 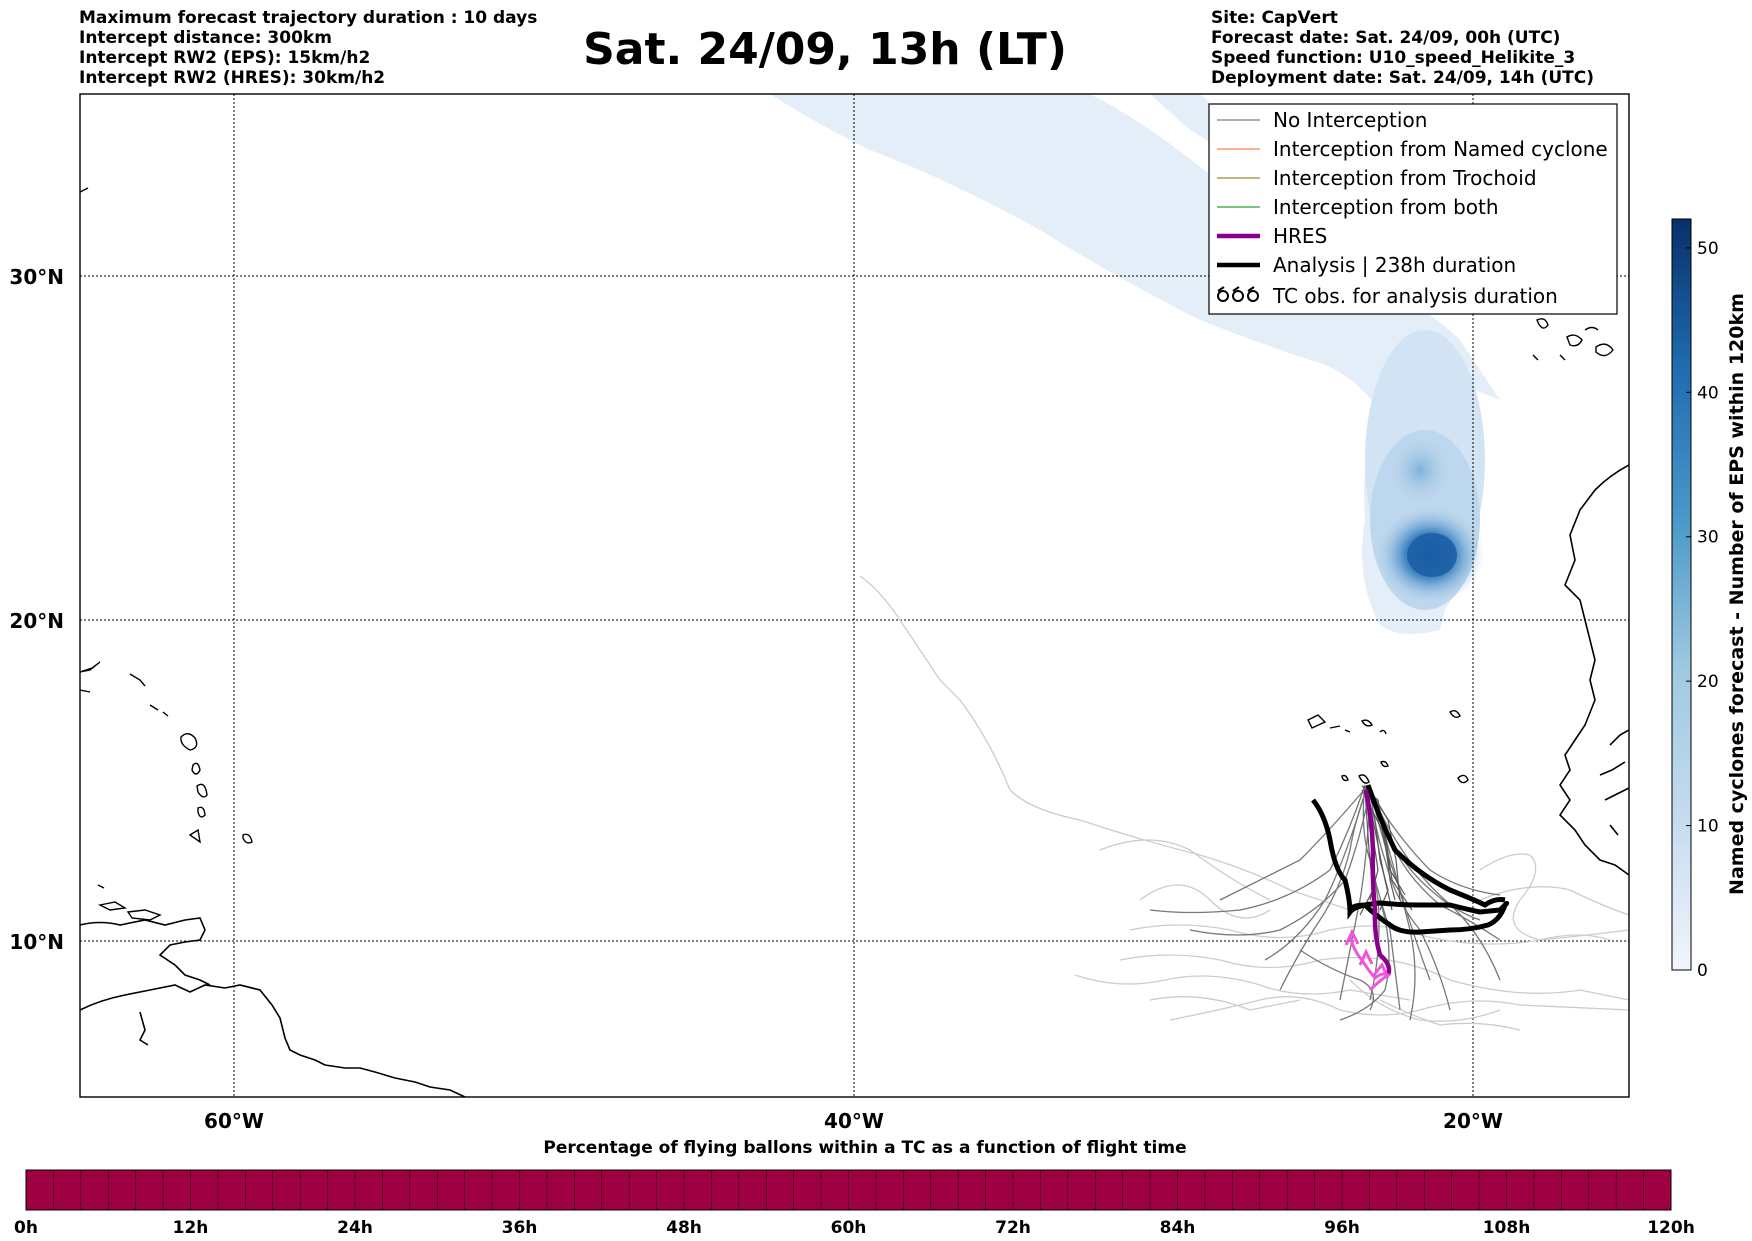 I want to click on colorbar-right-ticks: 50 40 30 20 10 0, so click(x=1702, y=610).